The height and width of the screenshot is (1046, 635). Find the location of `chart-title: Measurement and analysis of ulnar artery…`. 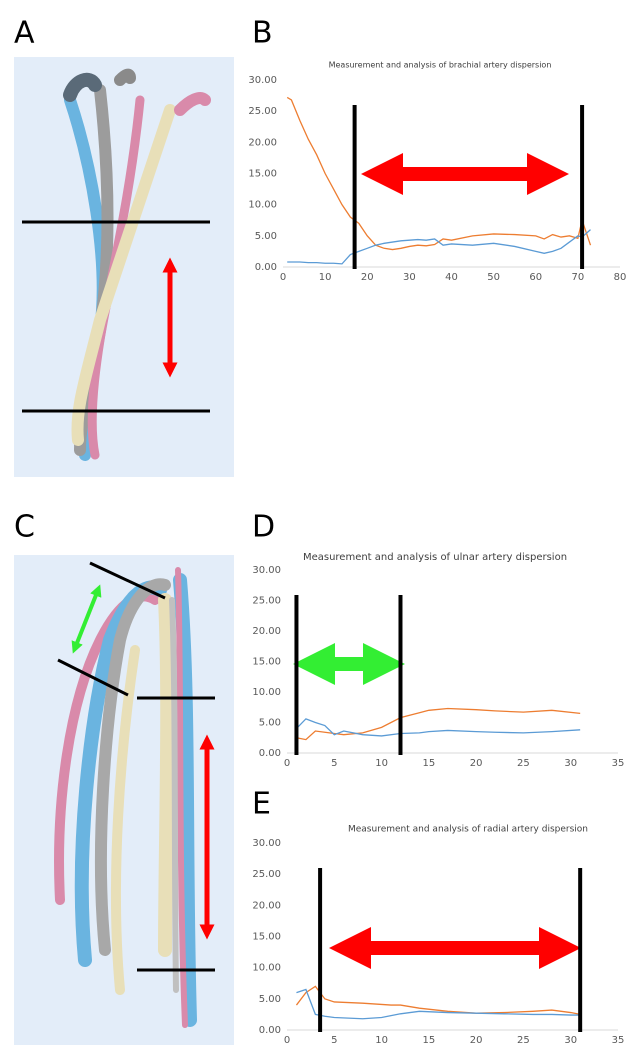

chart-title: Measurement and analysis of ulnar artery… is located at coordinates (435, 557).